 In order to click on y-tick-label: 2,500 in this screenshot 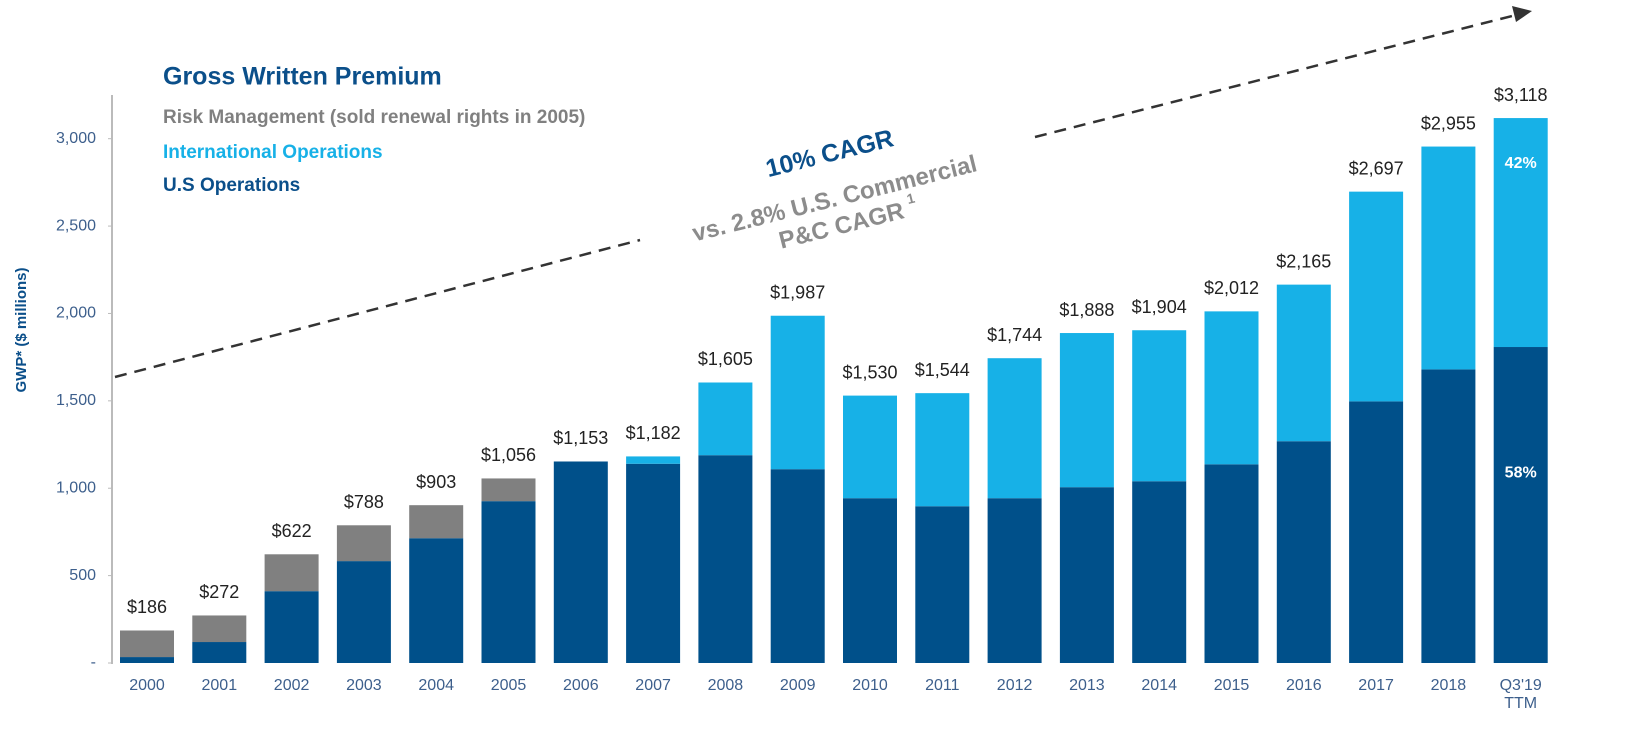, I will do `click(76, 225)`.